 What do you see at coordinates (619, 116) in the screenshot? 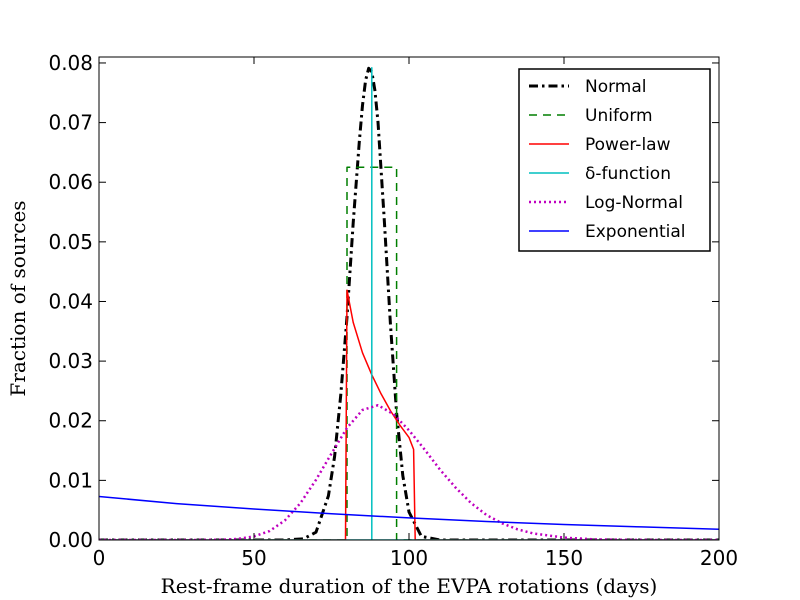
I see `legend-label: Uniform` at bounding box center [619, 116].